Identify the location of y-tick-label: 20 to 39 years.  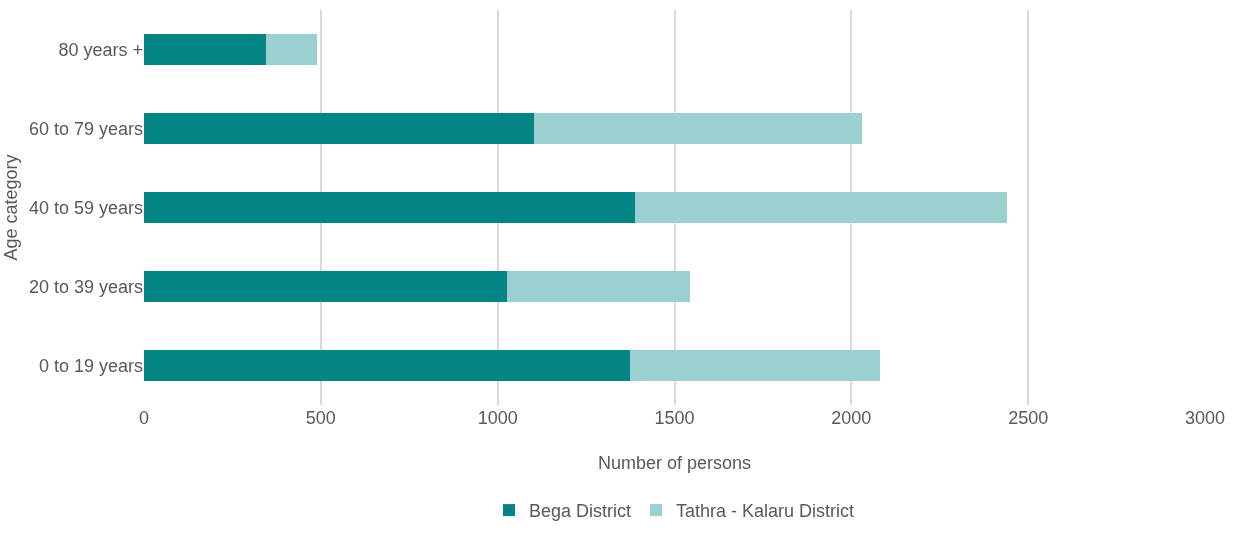
(85, 286).